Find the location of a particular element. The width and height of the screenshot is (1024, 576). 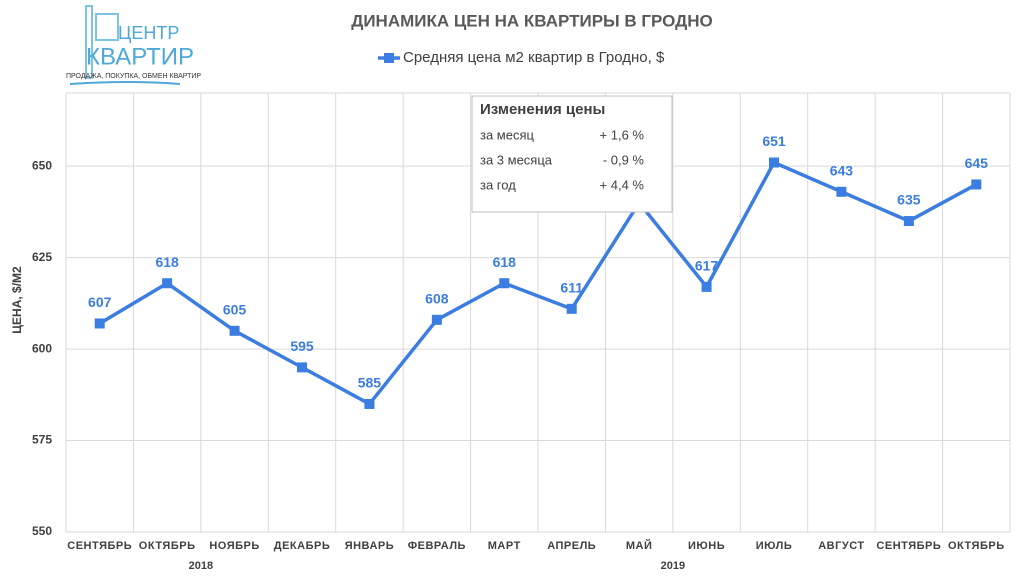

x-tick-label: АПРЕЛЬ is located at coordinates (571, 546).